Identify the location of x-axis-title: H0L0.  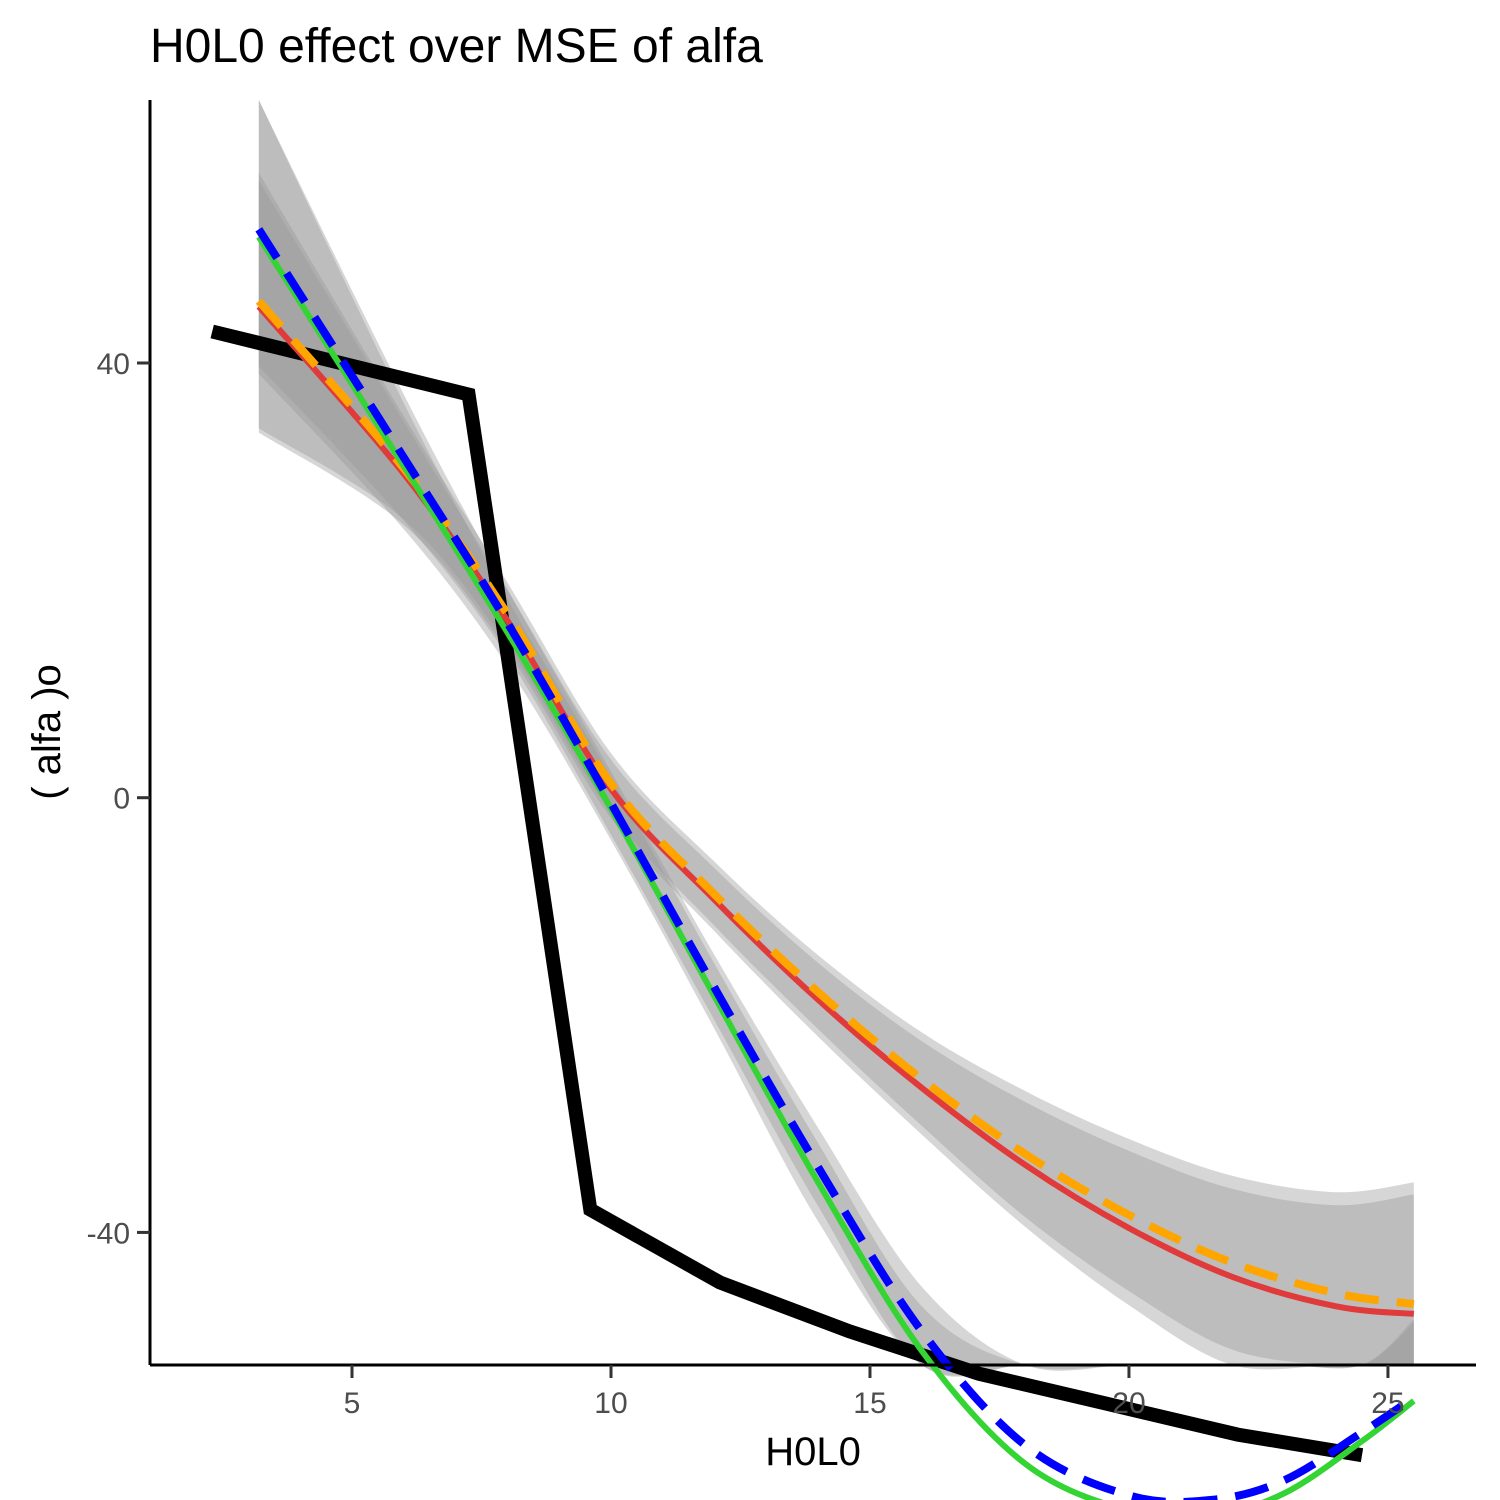
(813, 1452).